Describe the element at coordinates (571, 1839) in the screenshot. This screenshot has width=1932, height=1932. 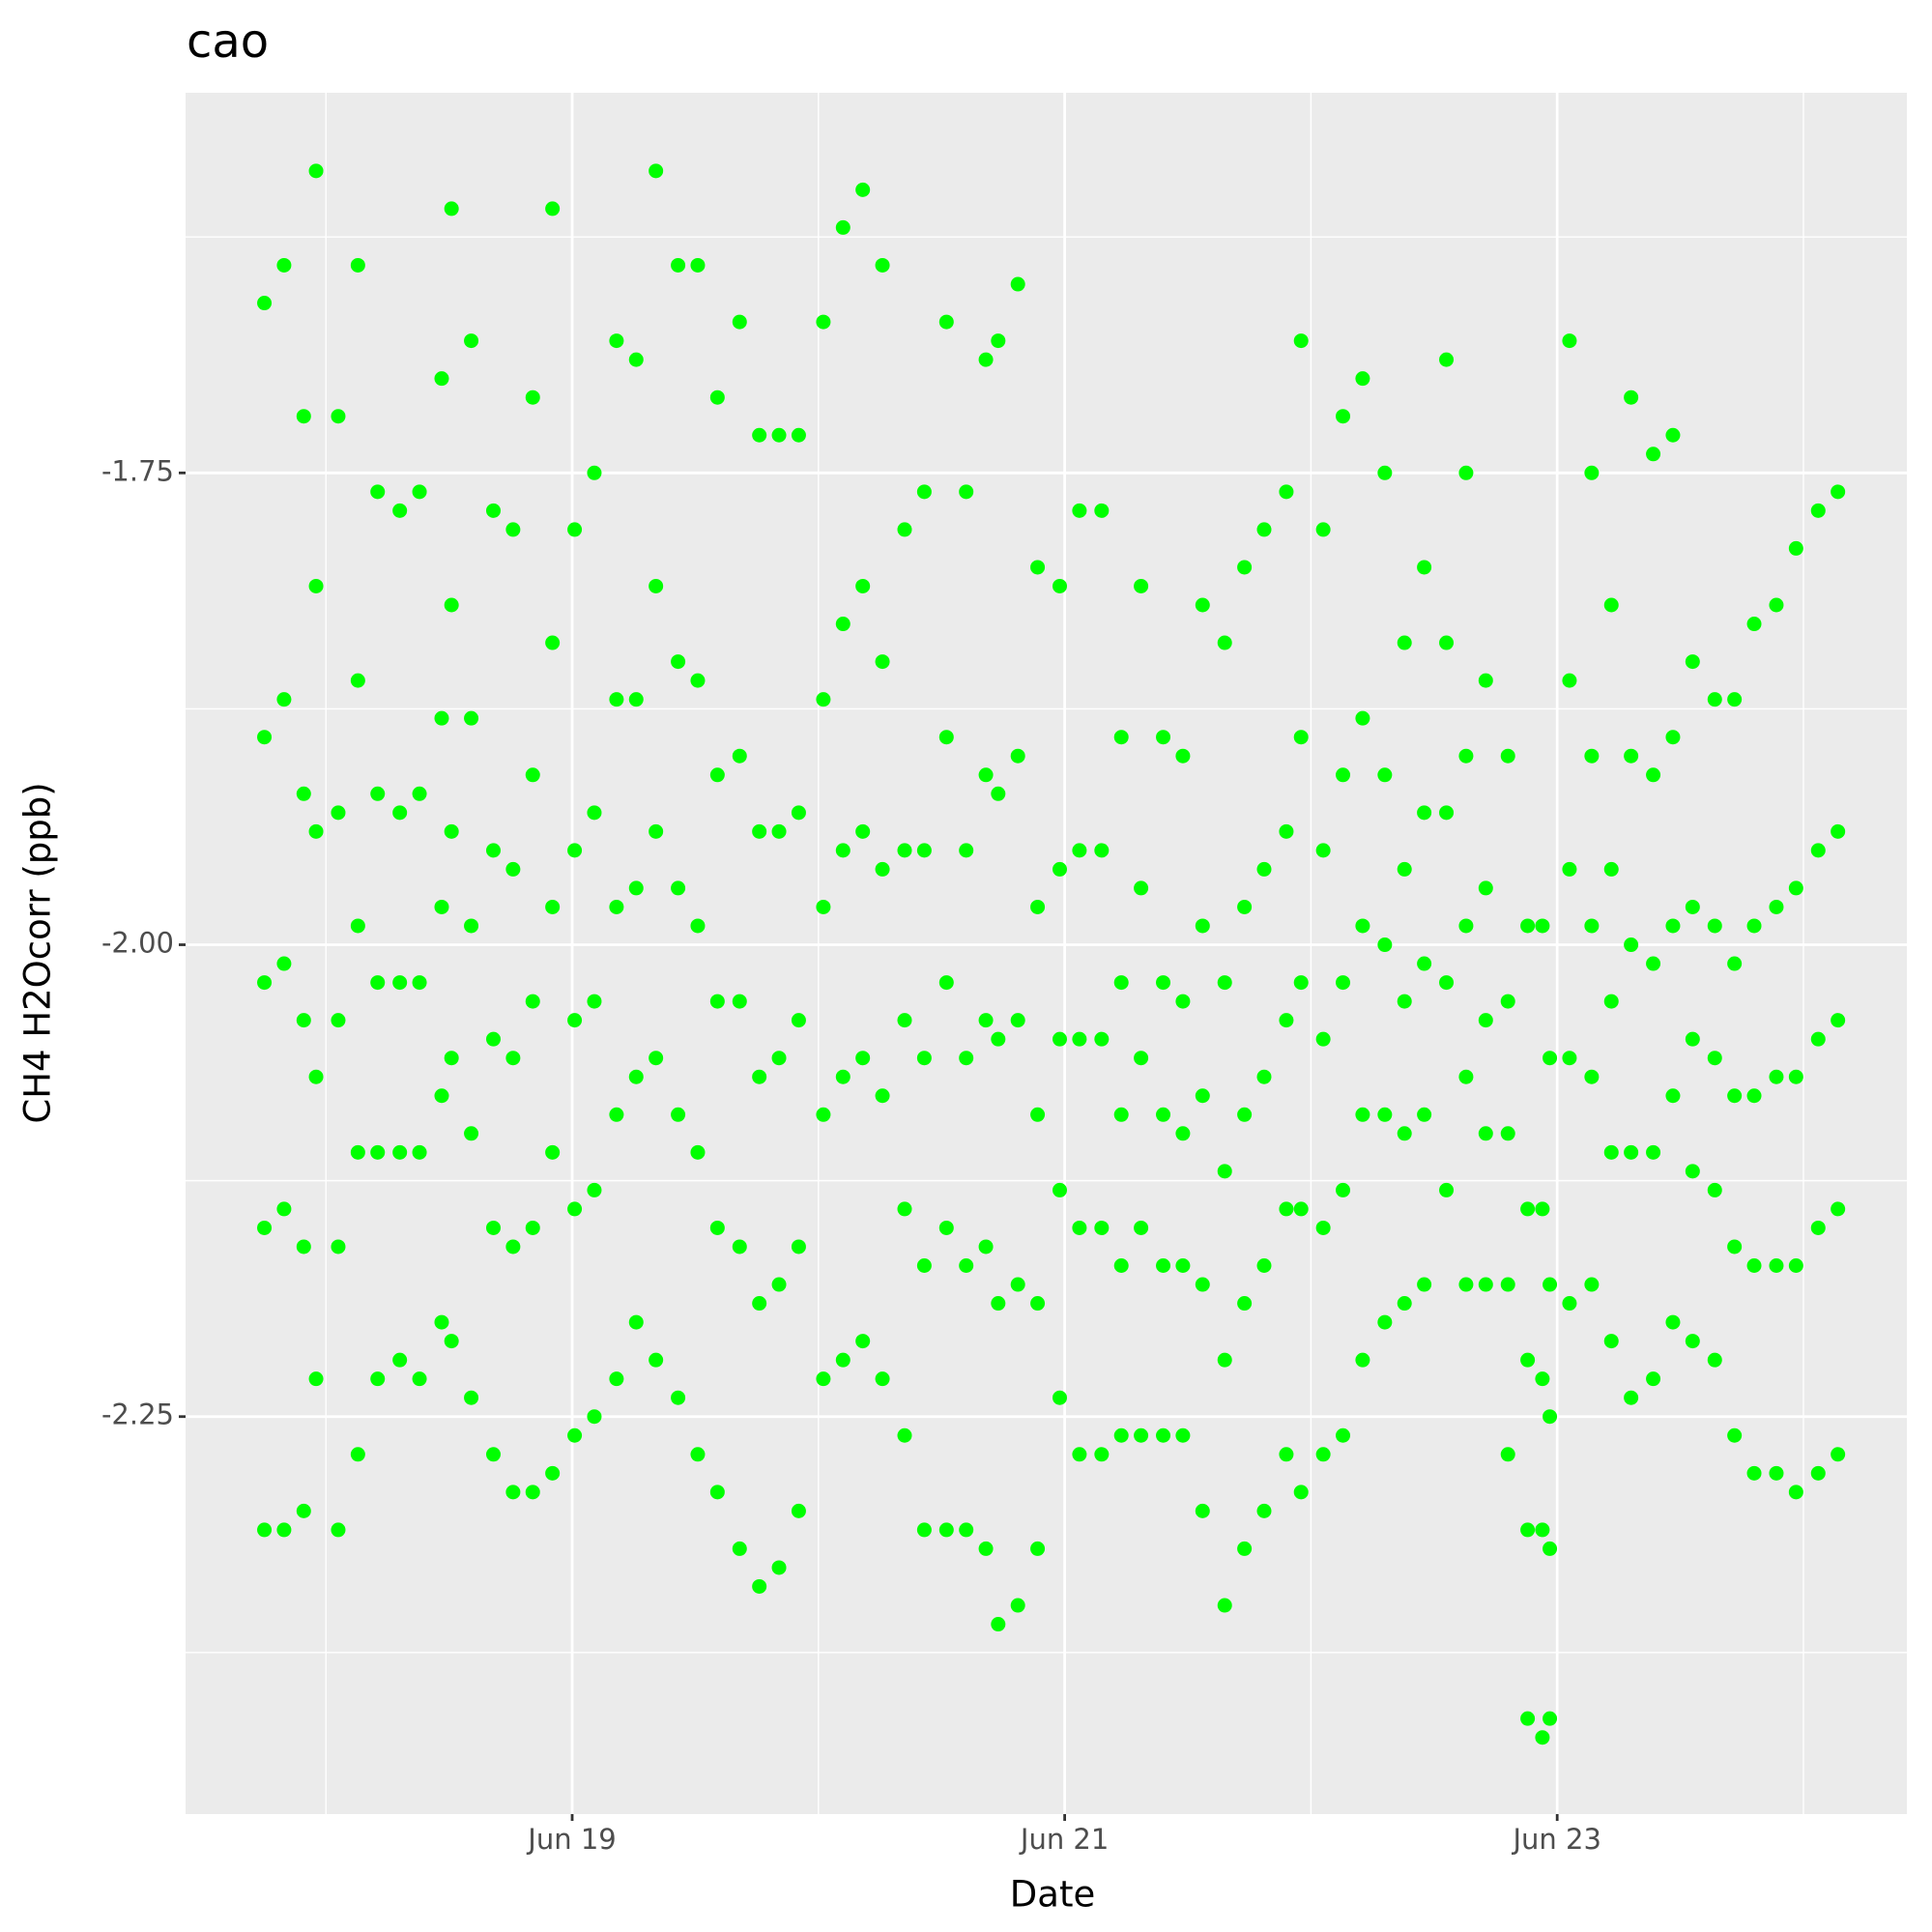
I see `x-tick-label: Jun 19` at that location.